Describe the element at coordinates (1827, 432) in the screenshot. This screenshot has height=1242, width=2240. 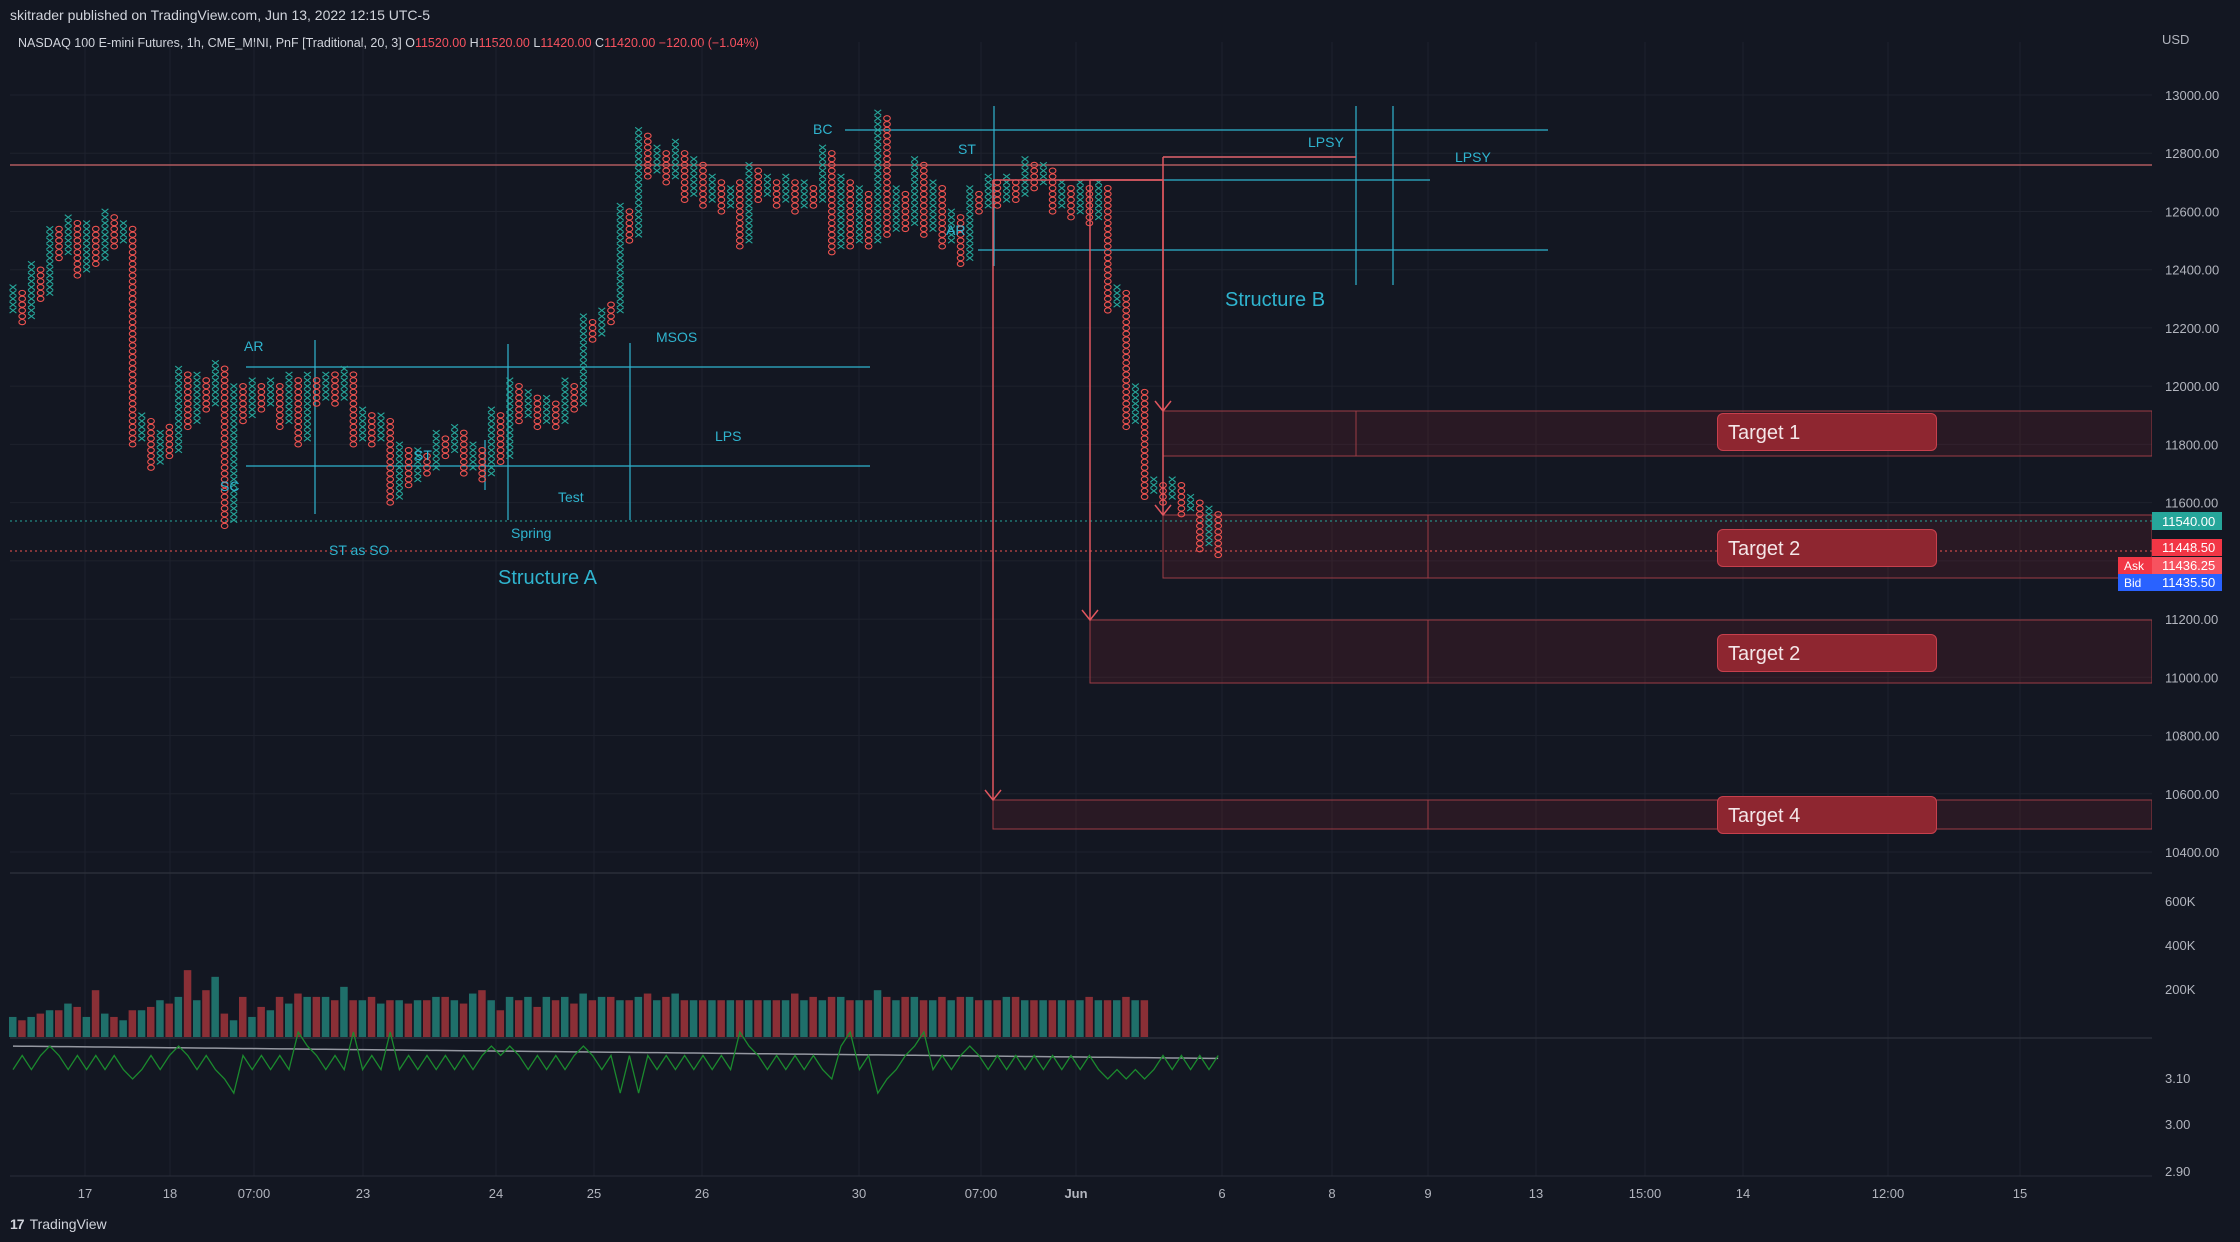
I see `target-1-label: Target 1` at that location.